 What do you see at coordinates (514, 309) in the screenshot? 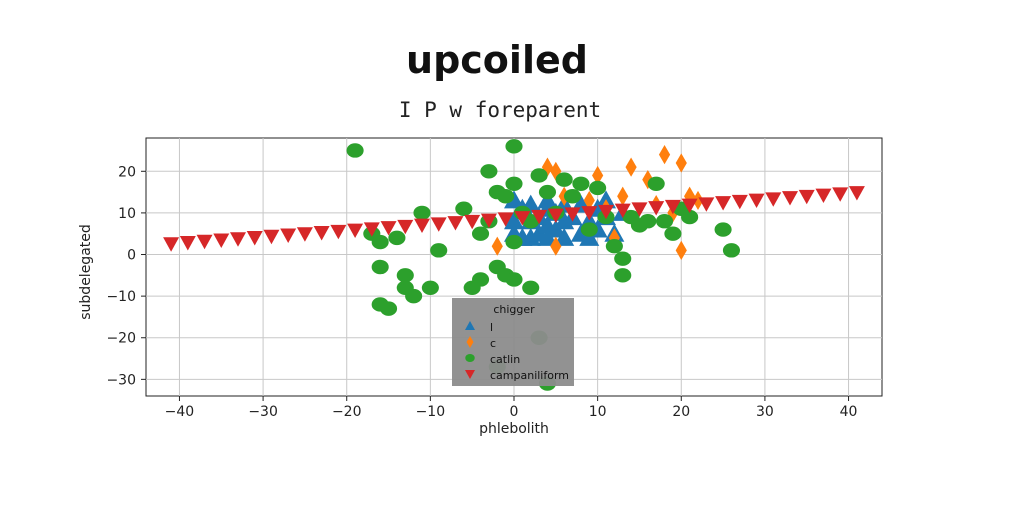
I see `legend-title: chigger` at bounding box center [514, 309].